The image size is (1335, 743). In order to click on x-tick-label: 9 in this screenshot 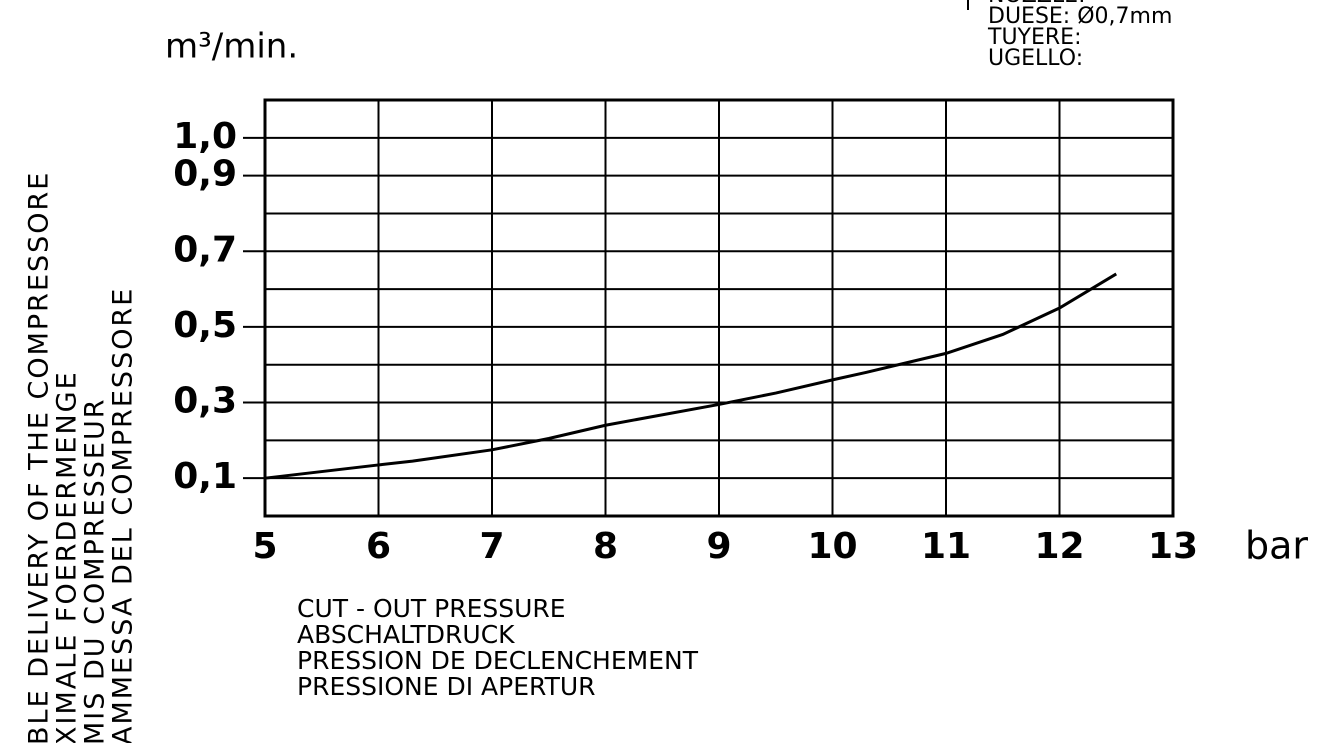, I will do `click(718, 546)`.